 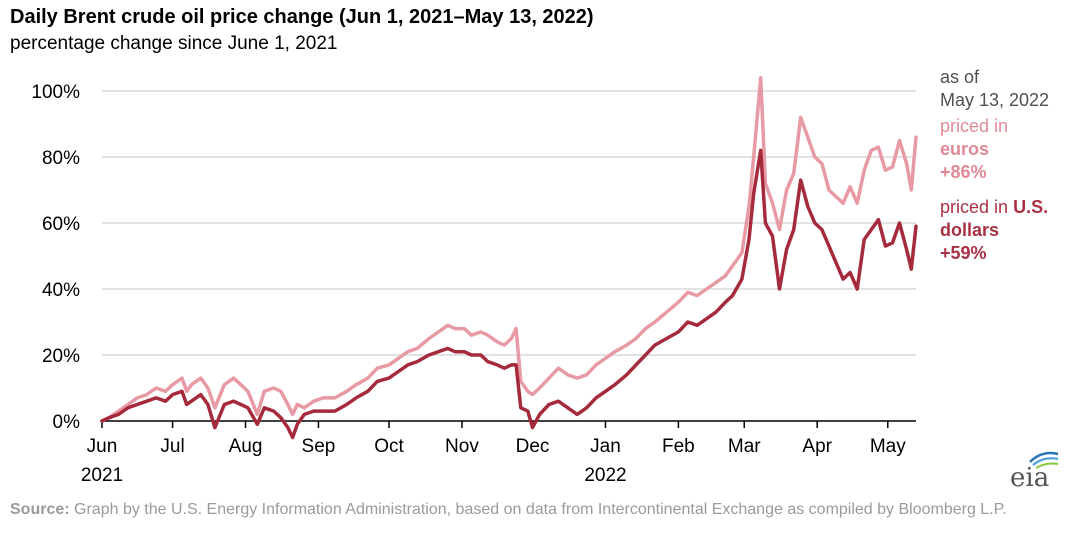 I want to click on x-tick-label: Aug, so click(x=246, y=446).